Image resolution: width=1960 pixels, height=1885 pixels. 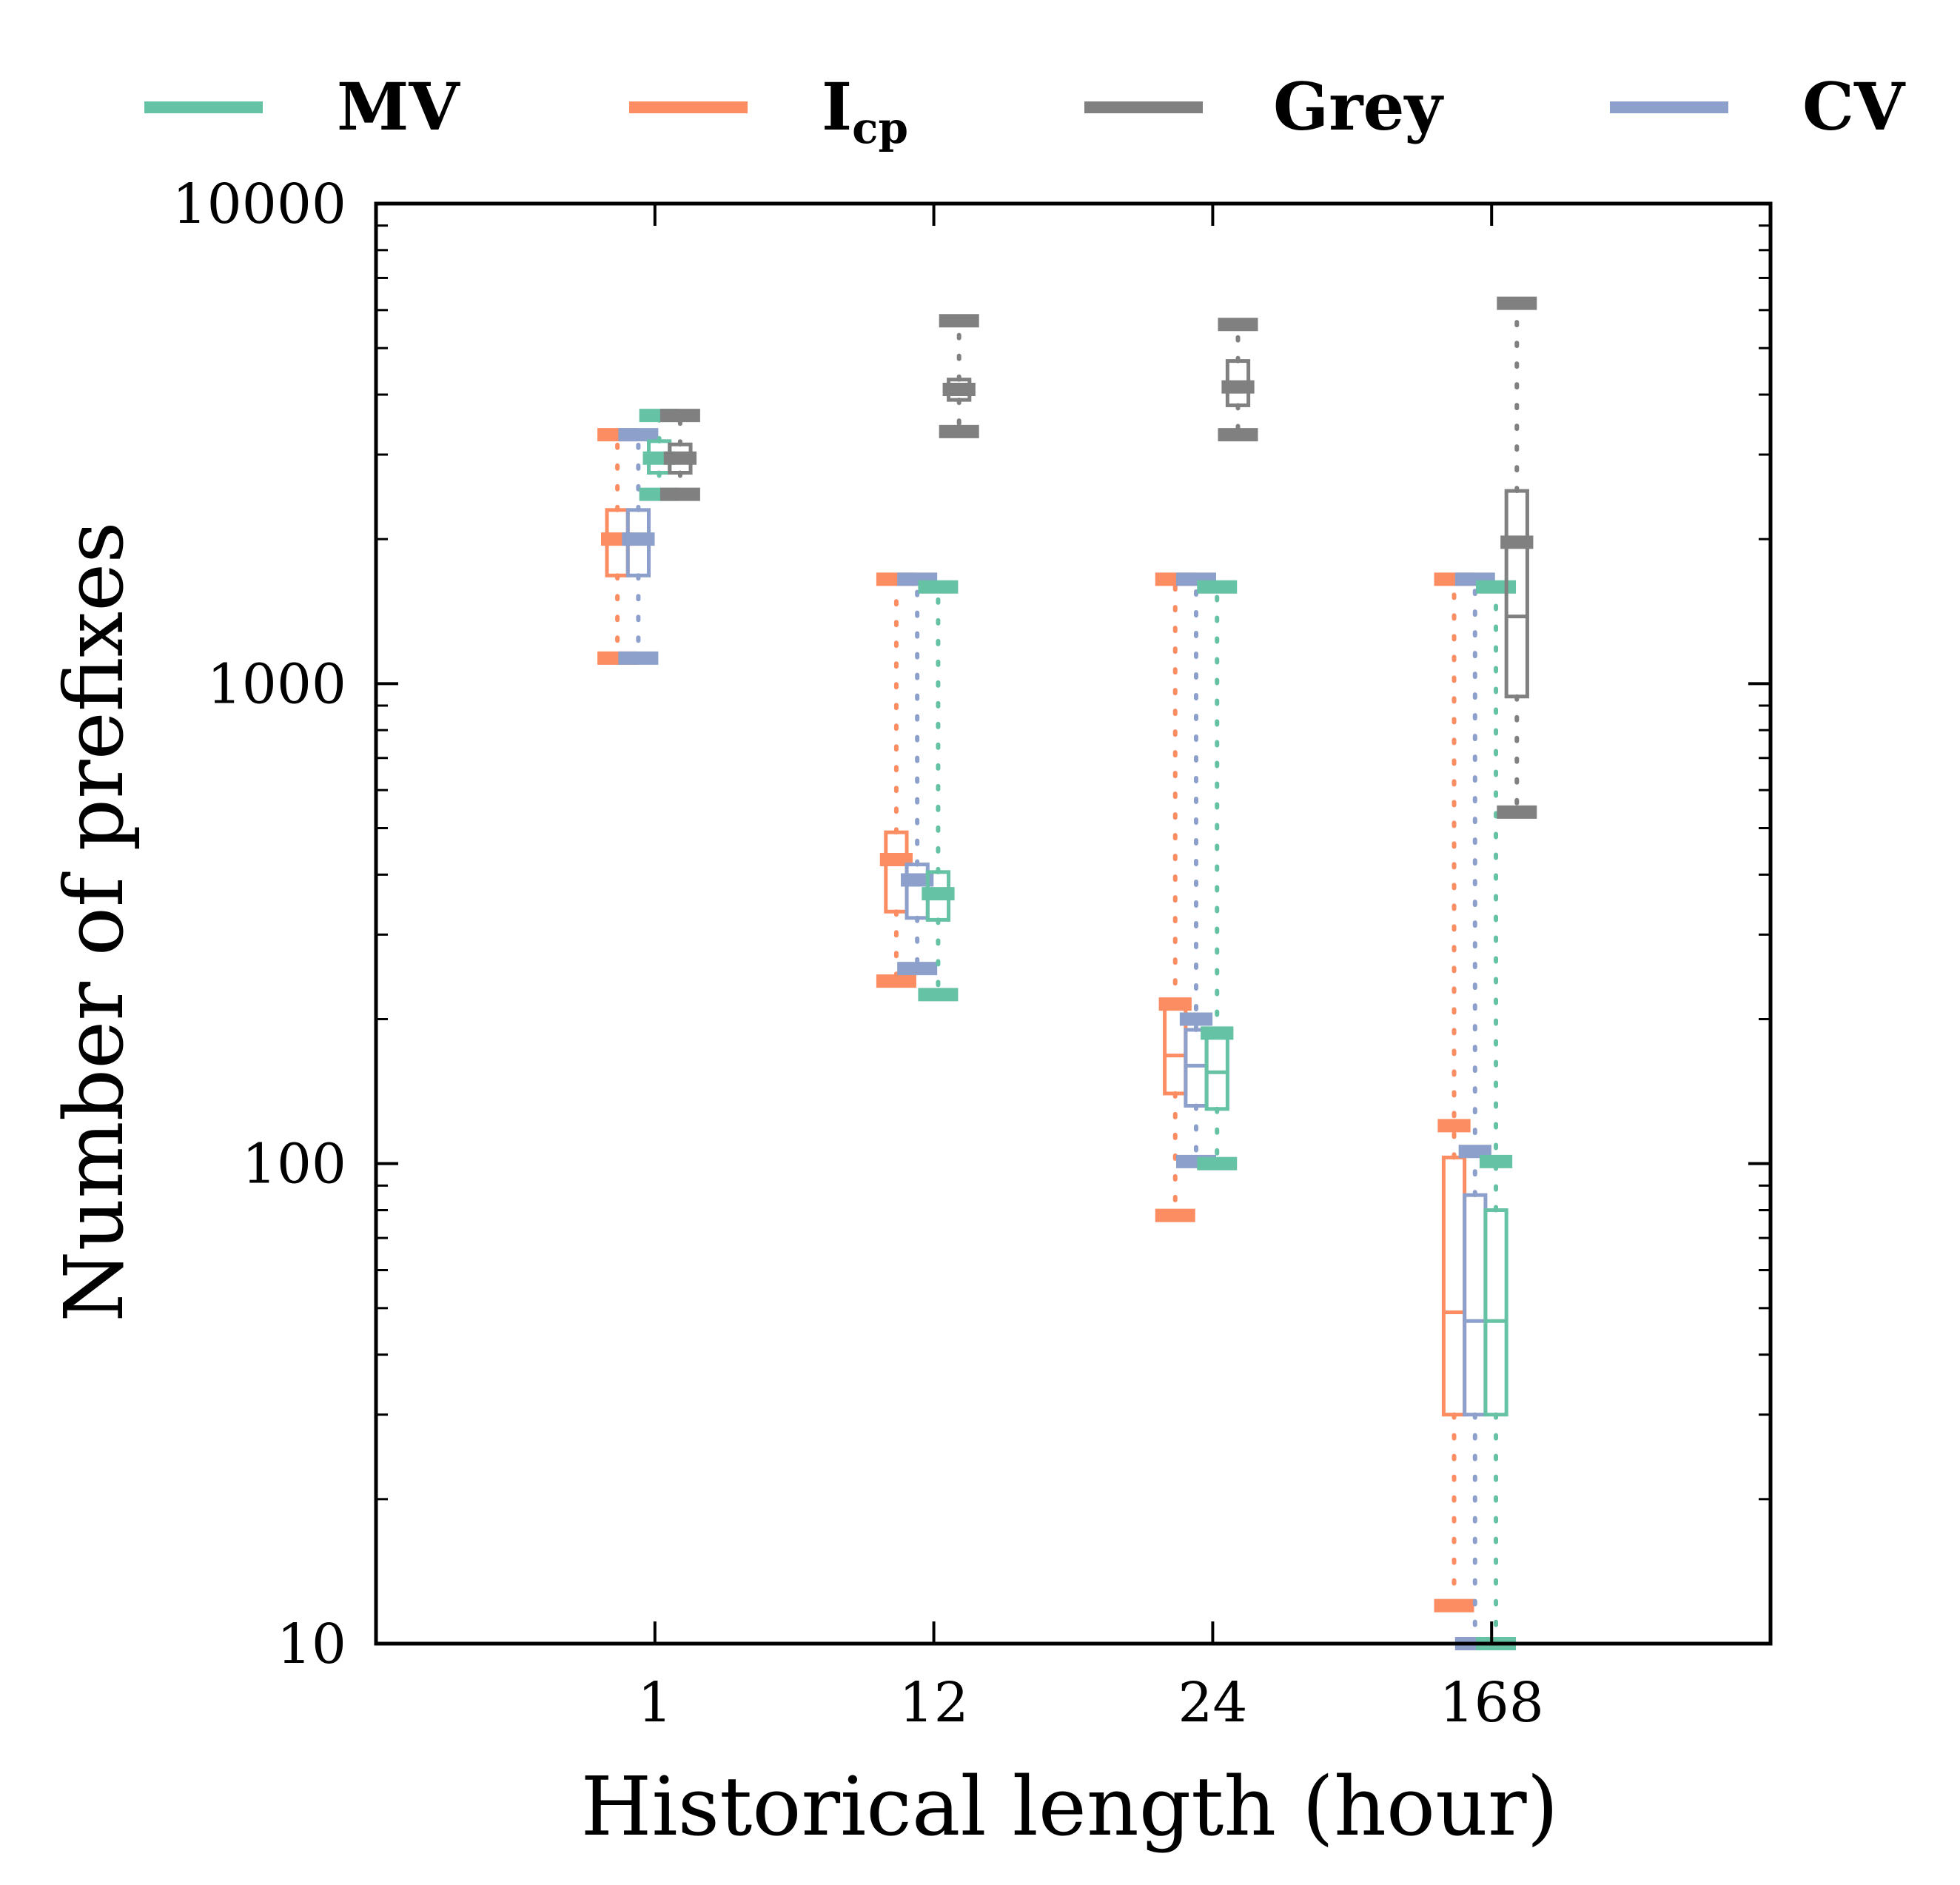 I want to click on series-grey, so click(x=1098, y=557).